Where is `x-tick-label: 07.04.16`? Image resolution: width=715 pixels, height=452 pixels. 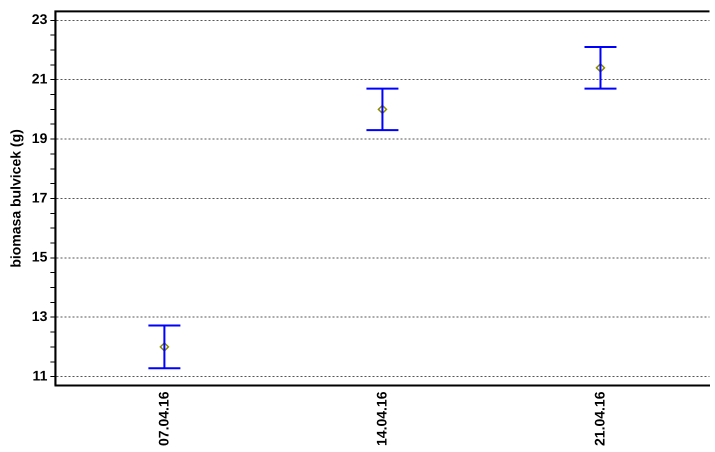 x-tick-label: 07.04.16 is located at coordinates (163, 418).